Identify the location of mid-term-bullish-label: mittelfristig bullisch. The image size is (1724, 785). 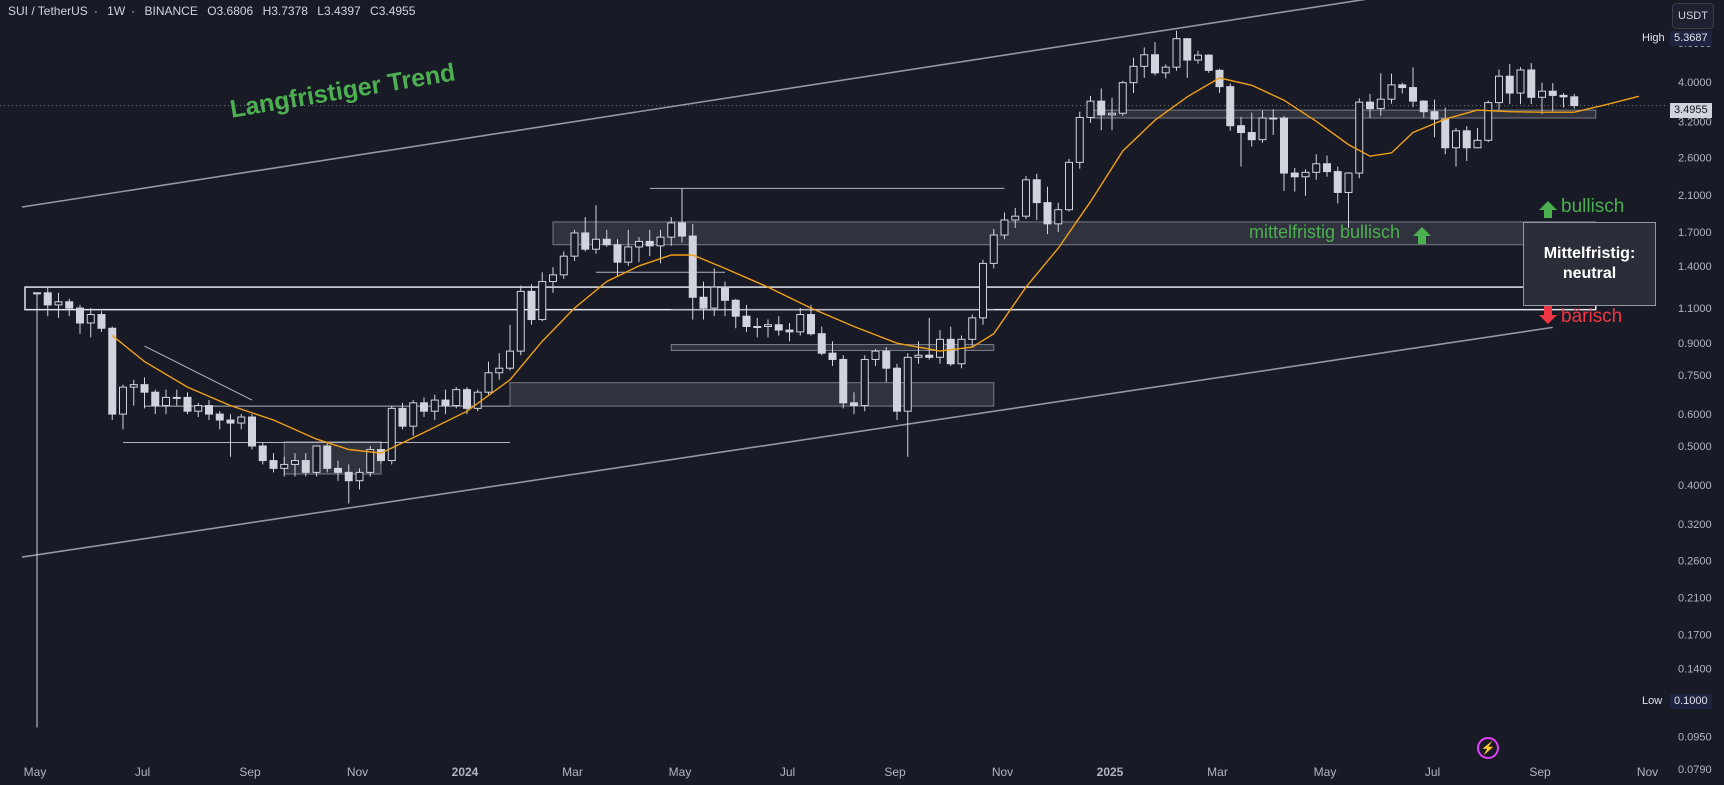
(1342, 233).